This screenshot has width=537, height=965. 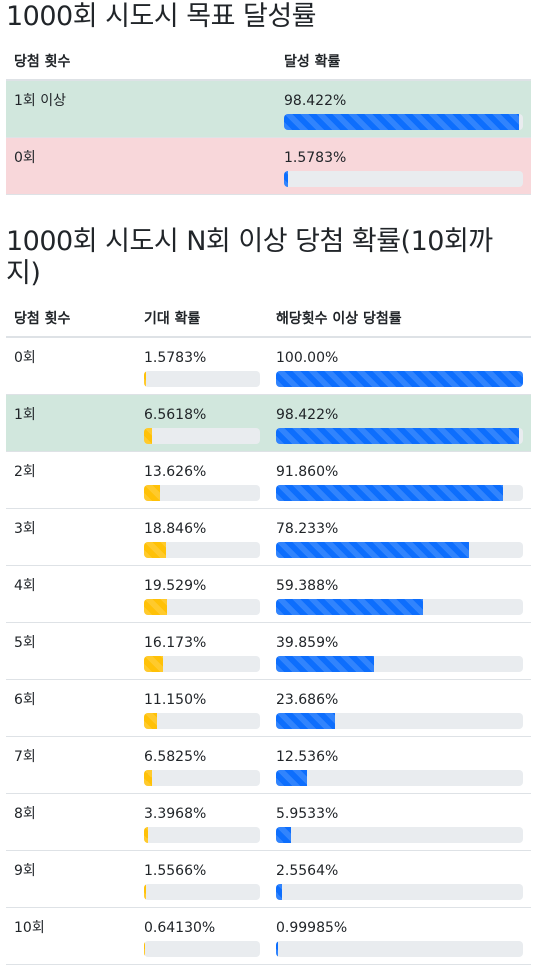 What do you see at coordinates (403, 166) in the screenshot?
I see `achieve-prob-cell: 1.5783%` at bounding box center [403, 166].